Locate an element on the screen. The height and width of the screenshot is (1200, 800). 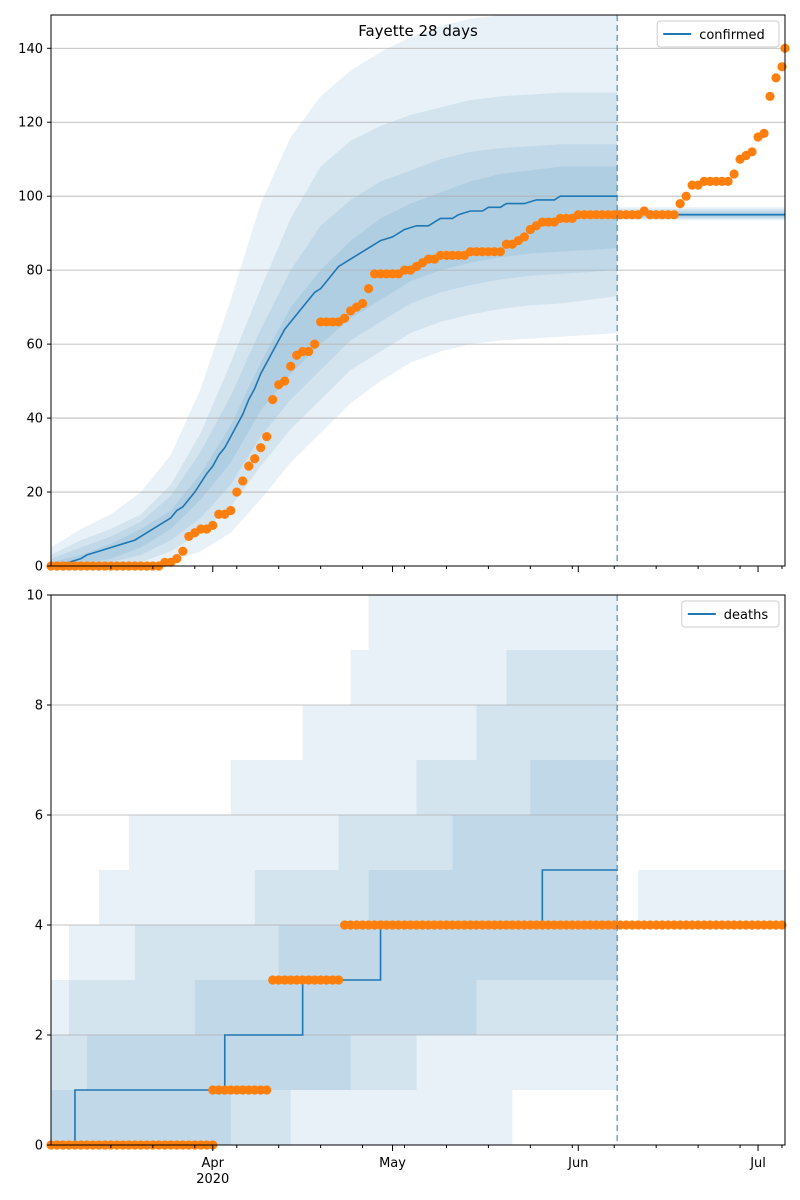
confirmed-legend: confirmed is located at coordinates (718, 34).